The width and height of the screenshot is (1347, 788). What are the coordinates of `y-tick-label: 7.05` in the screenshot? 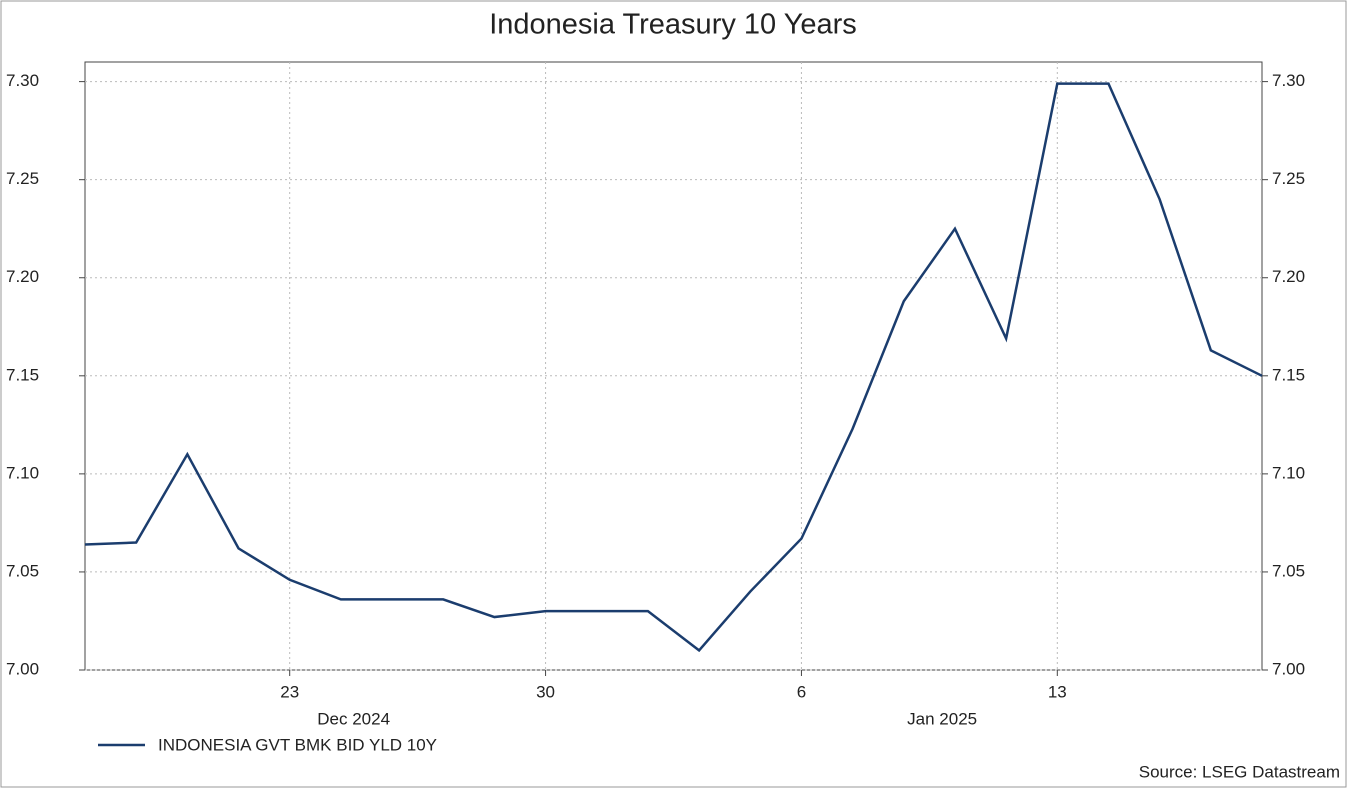 It's located at (22, 570).